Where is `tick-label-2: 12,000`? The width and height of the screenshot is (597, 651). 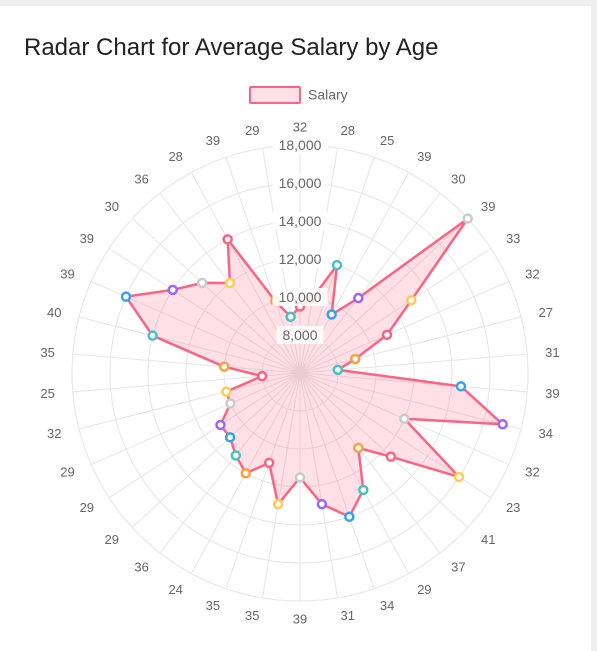
tick-label-2: 12,000 is located at coordinates (300, 259).